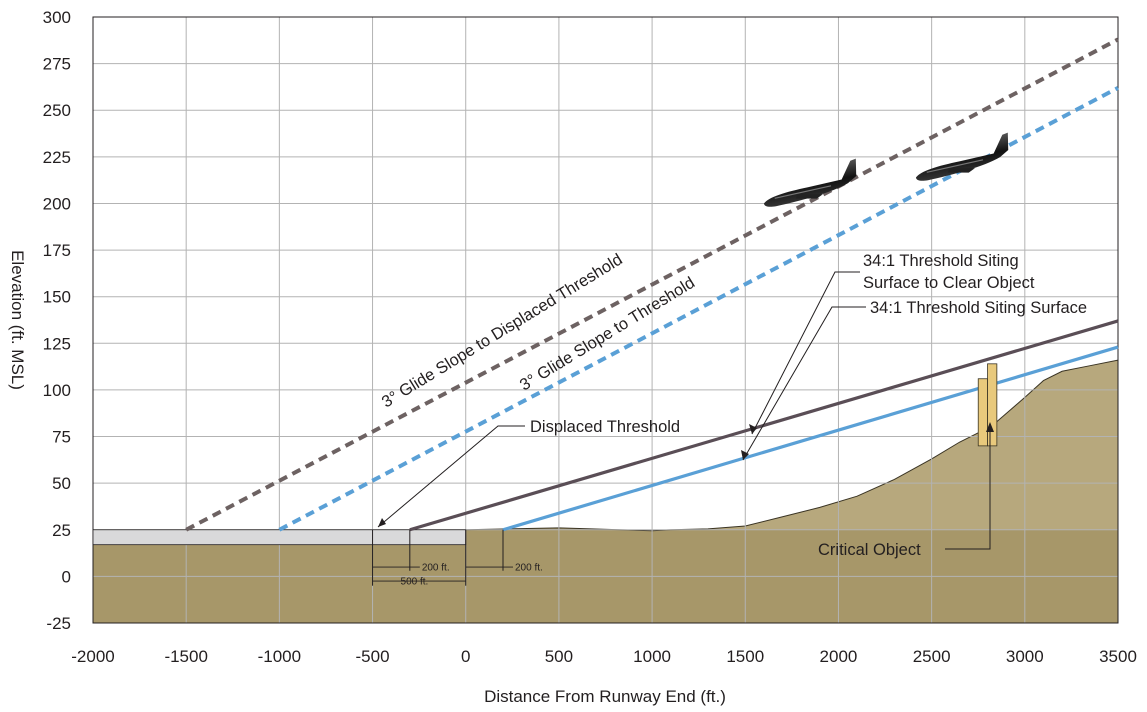 This screenshot has height=712, width=1147. I want to click on dim-label-200-left: 200 ft., so click(436, 568).